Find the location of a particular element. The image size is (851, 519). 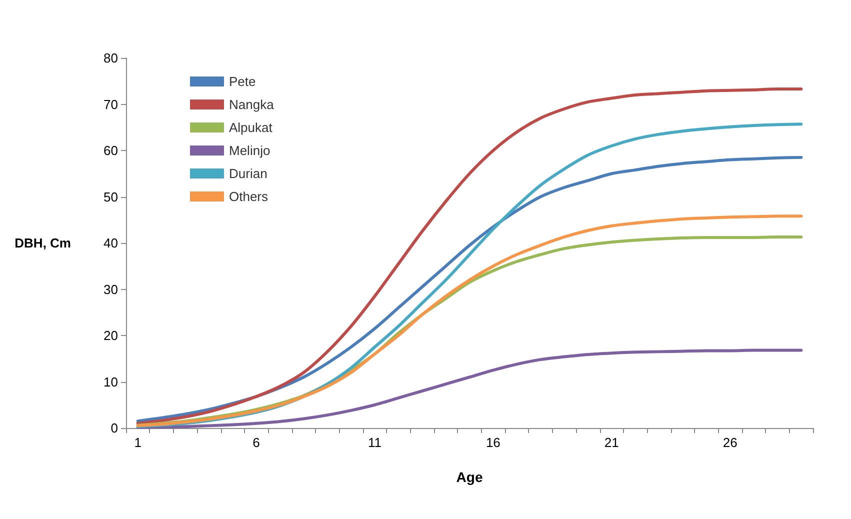

y-tick-label: 40 is located at coordinates (111, 243).